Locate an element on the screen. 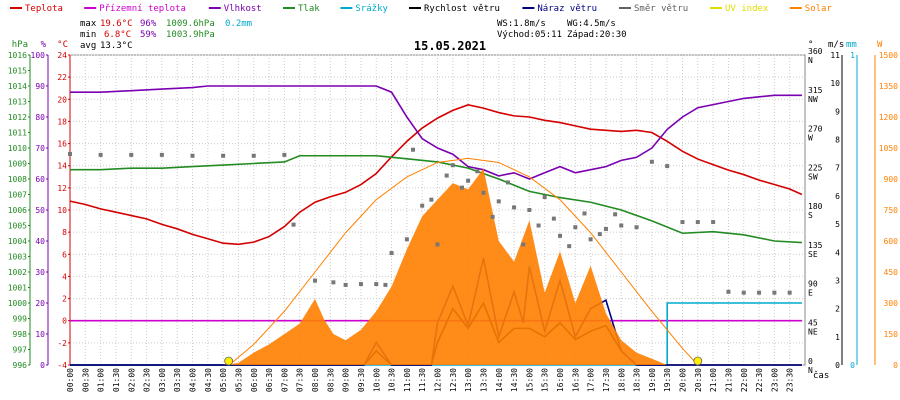  stat-min-hum: 59% is located at coordinates (148, 35).